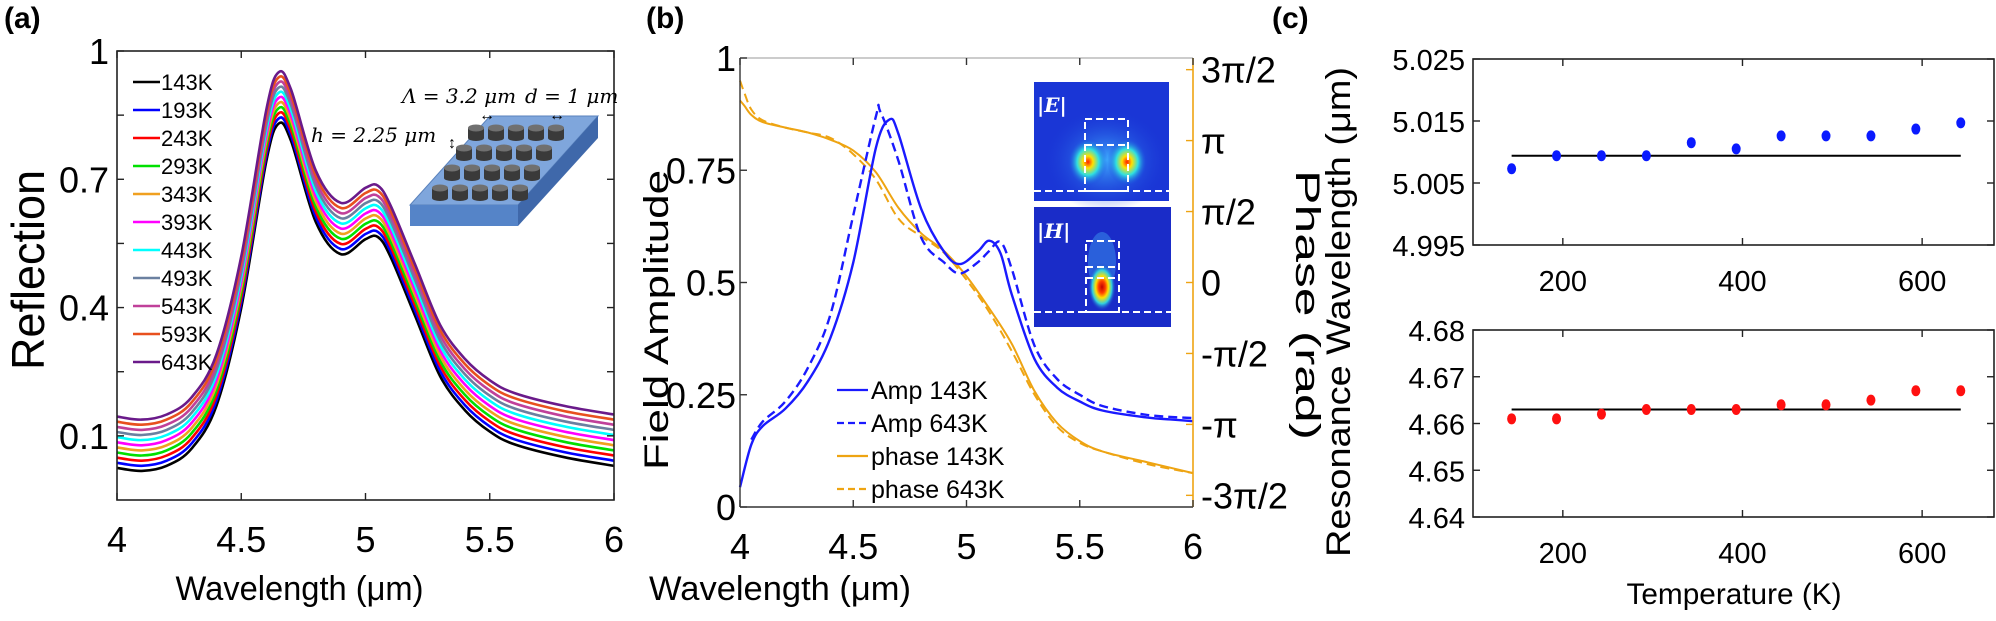 The height and width of the screenshot is (621, 1996). What do you see at coordinates (187, 278) in the screenshot?
I see `legend-label: 493K` at bounding box center [187, 278].